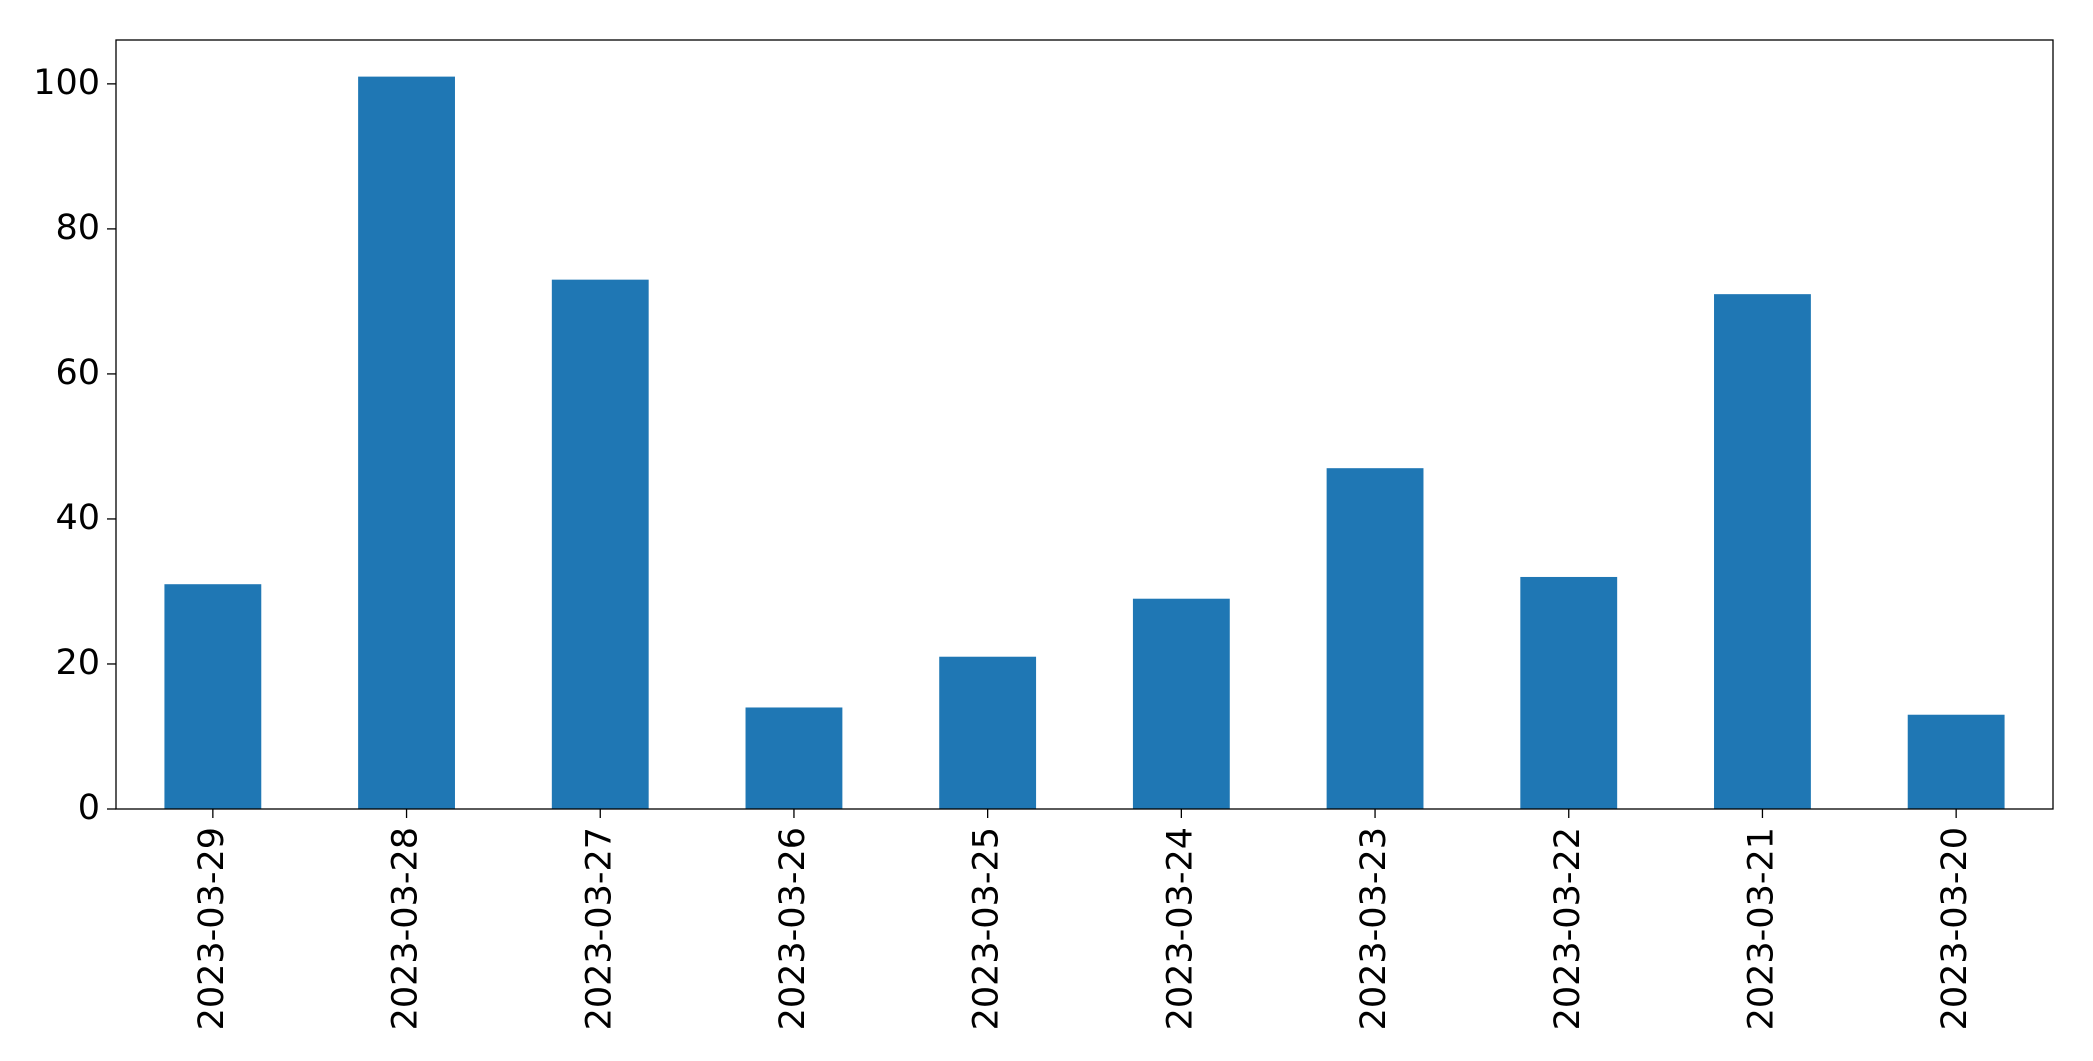 The width and height of the screenshot is (2093, 1061). Describe the element at coordinates (77, 373) in the screenshot. I see `y-tick-label: 60` at that location.